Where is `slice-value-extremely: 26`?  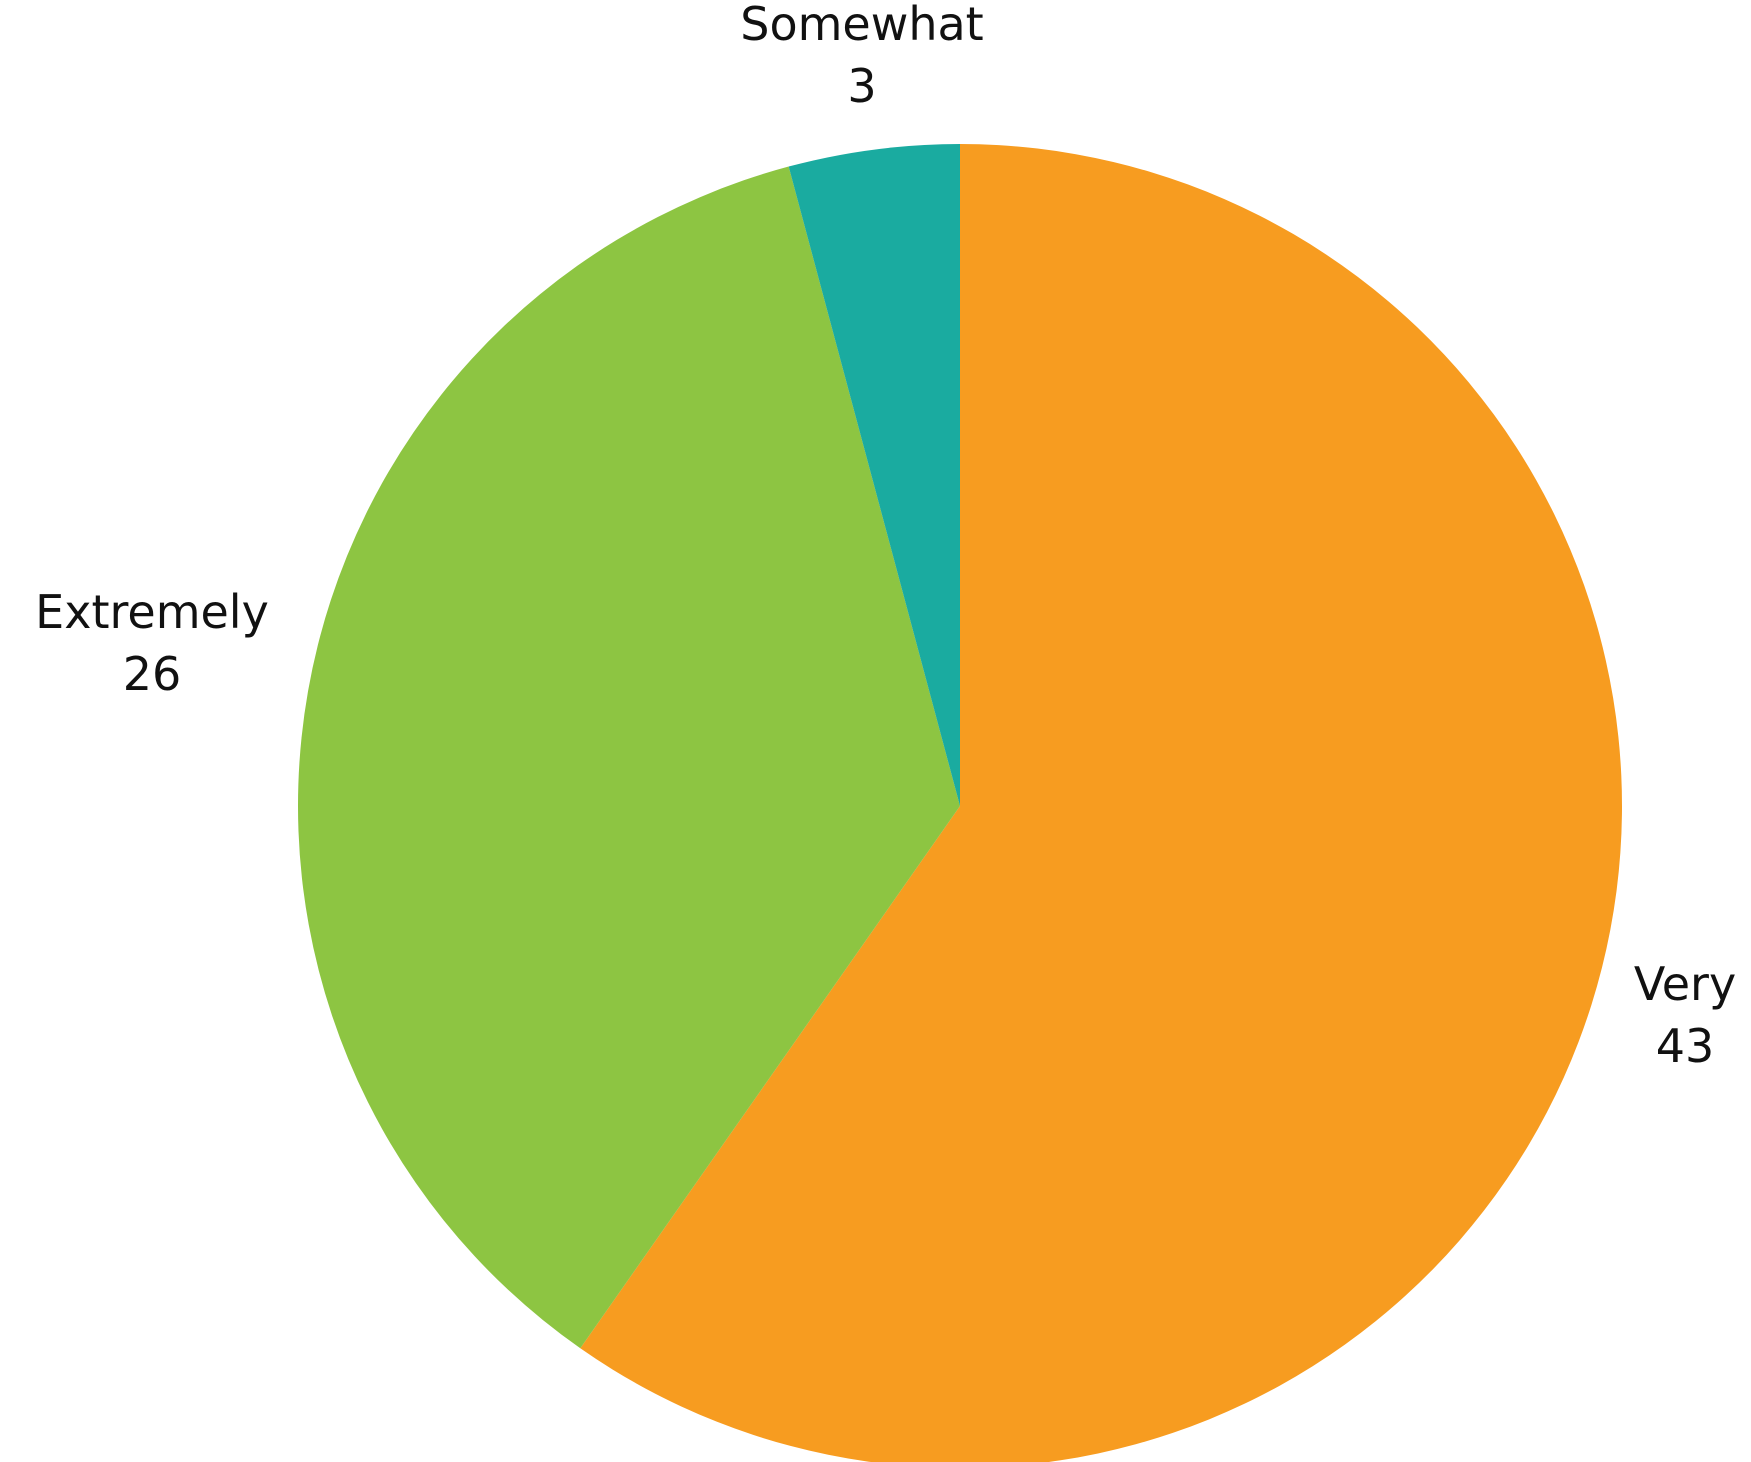
slice-value-extremely: 26 is located at coordinates (152, 674).